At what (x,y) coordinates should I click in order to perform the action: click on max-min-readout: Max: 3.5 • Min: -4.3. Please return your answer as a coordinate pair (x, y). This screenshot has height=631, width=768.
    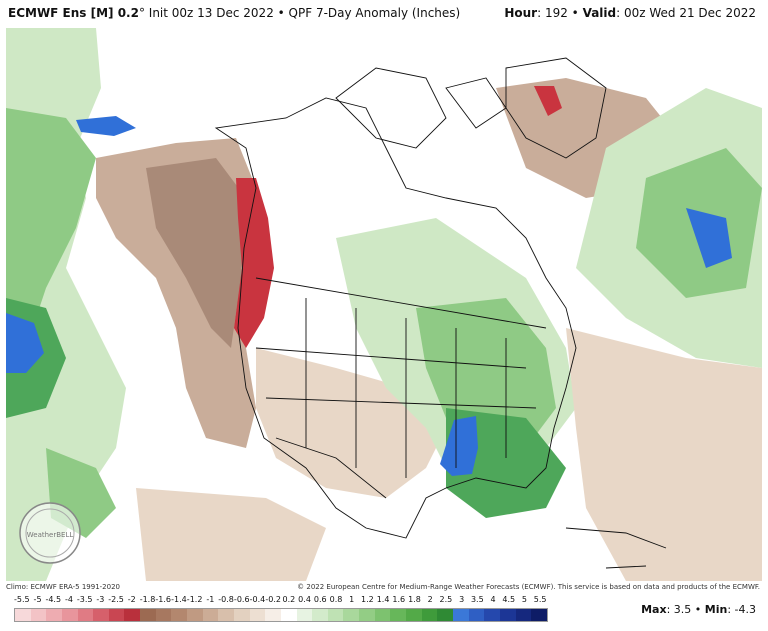
    Looking at the image, I should click on (698, 609).